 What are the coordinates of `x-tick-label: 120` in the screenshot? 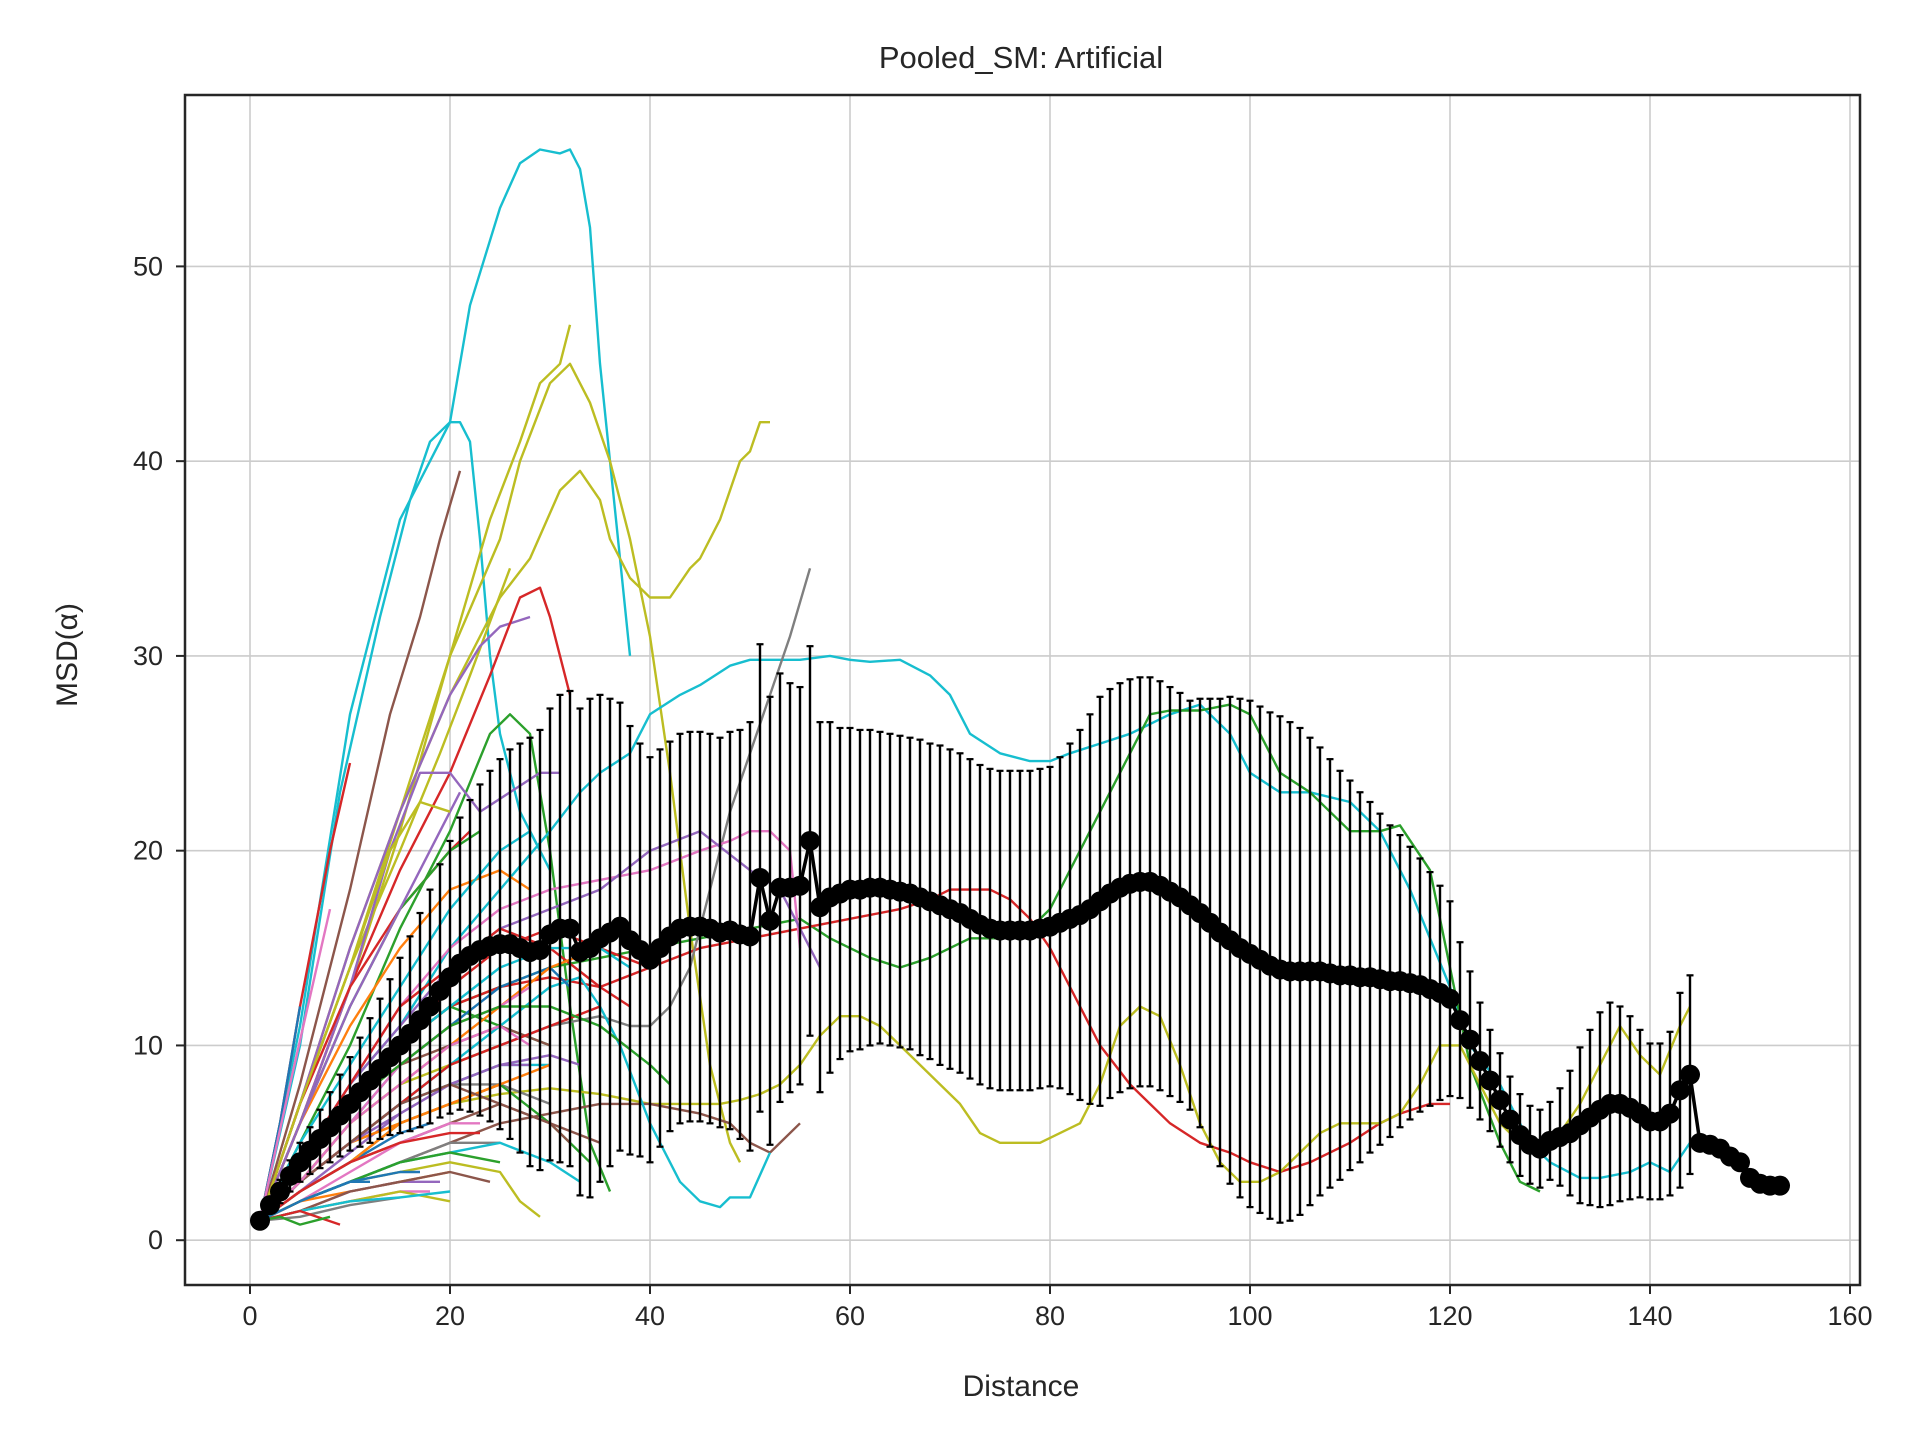 It's located at (1449, 1316).